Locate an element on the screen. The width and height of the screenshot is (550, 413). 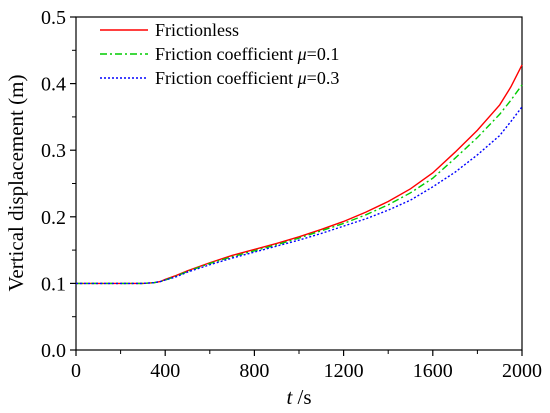
y-tick-label: 0.2 is located at coordinates (53, 218).